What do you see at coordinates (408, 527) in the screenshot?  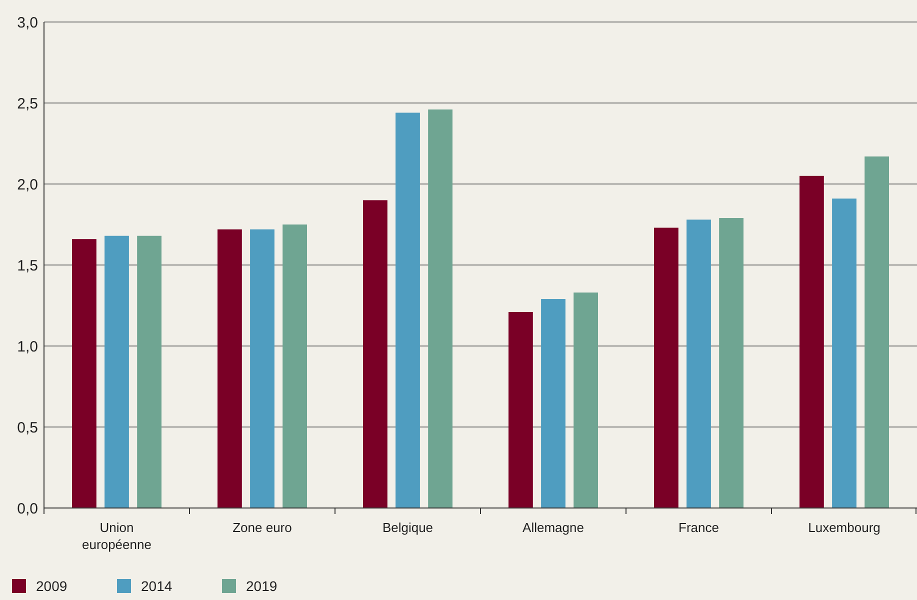 I see `x-tick-label: Belgique` at bounding box center [408, 527].